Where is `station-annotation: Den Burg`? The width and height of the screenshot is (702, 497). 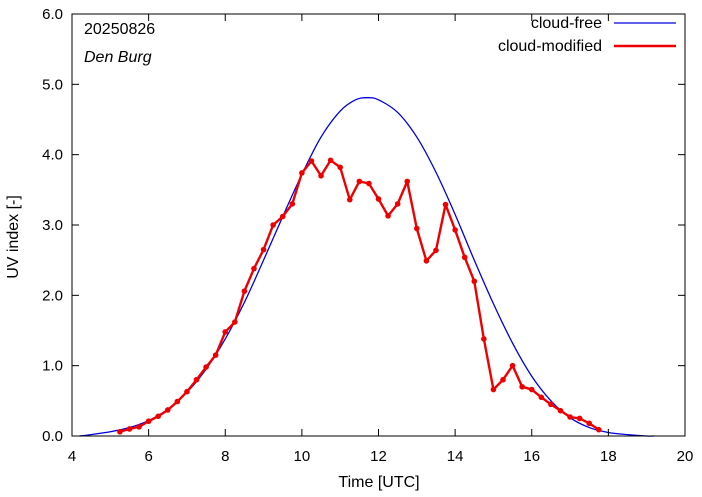 station-annotation: Den Burg is located at coordinates (118, 57).